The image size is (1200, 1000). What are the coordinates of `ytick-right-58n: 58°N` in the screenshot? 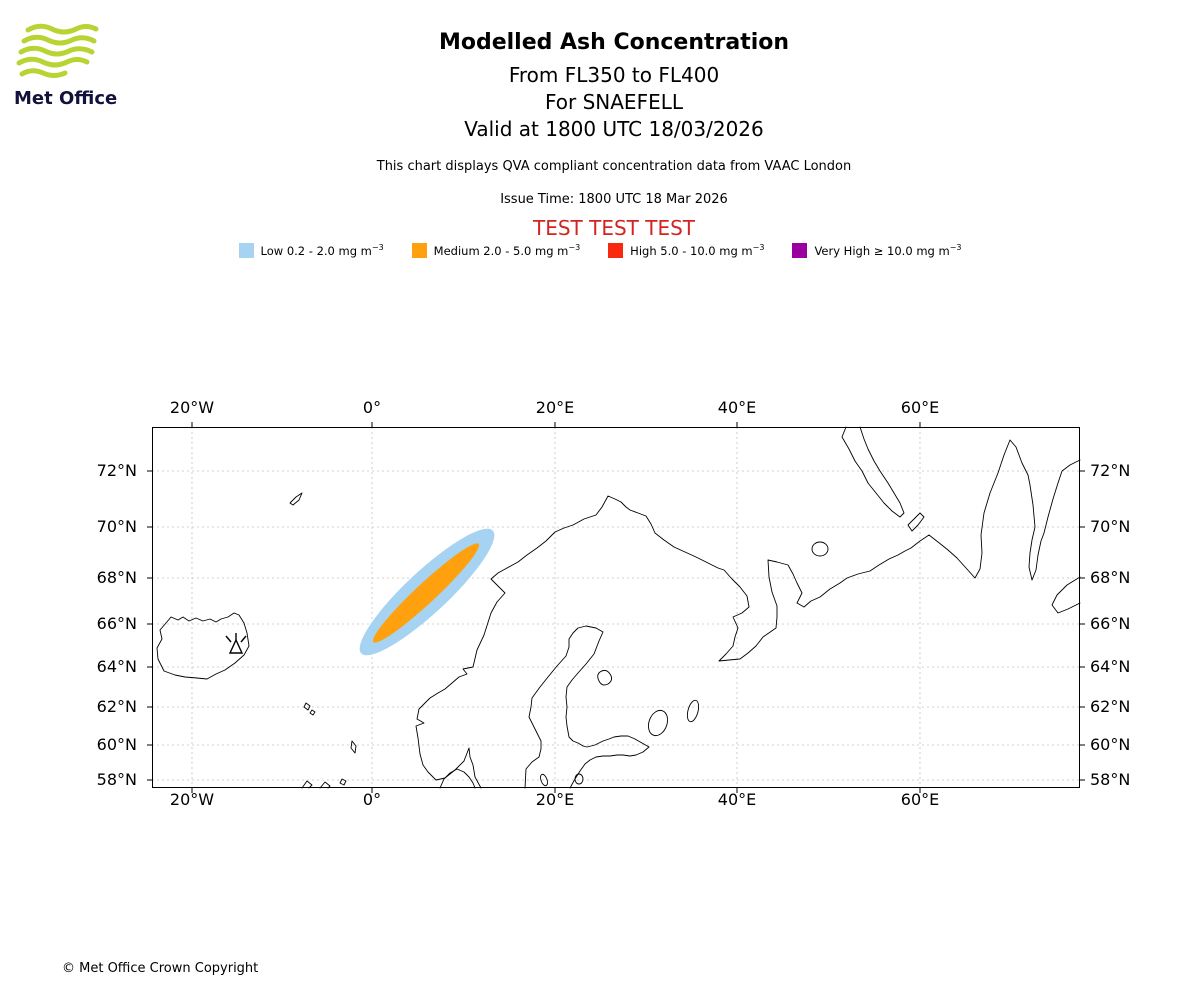 It's located at (1110, 779).